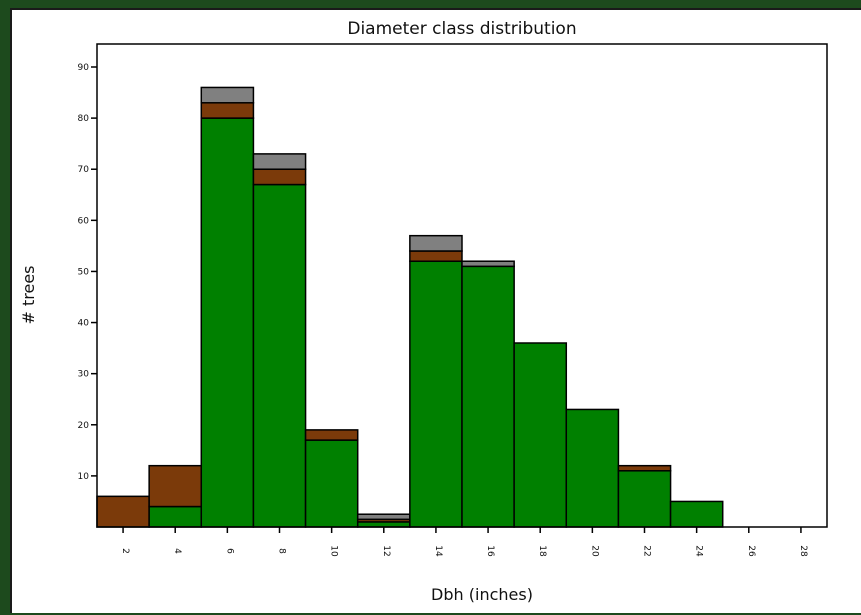 Image resolution: width=861 pixels, height=615 pixels. I want to click on x-tick-label-4: 4, so click(177, 551).